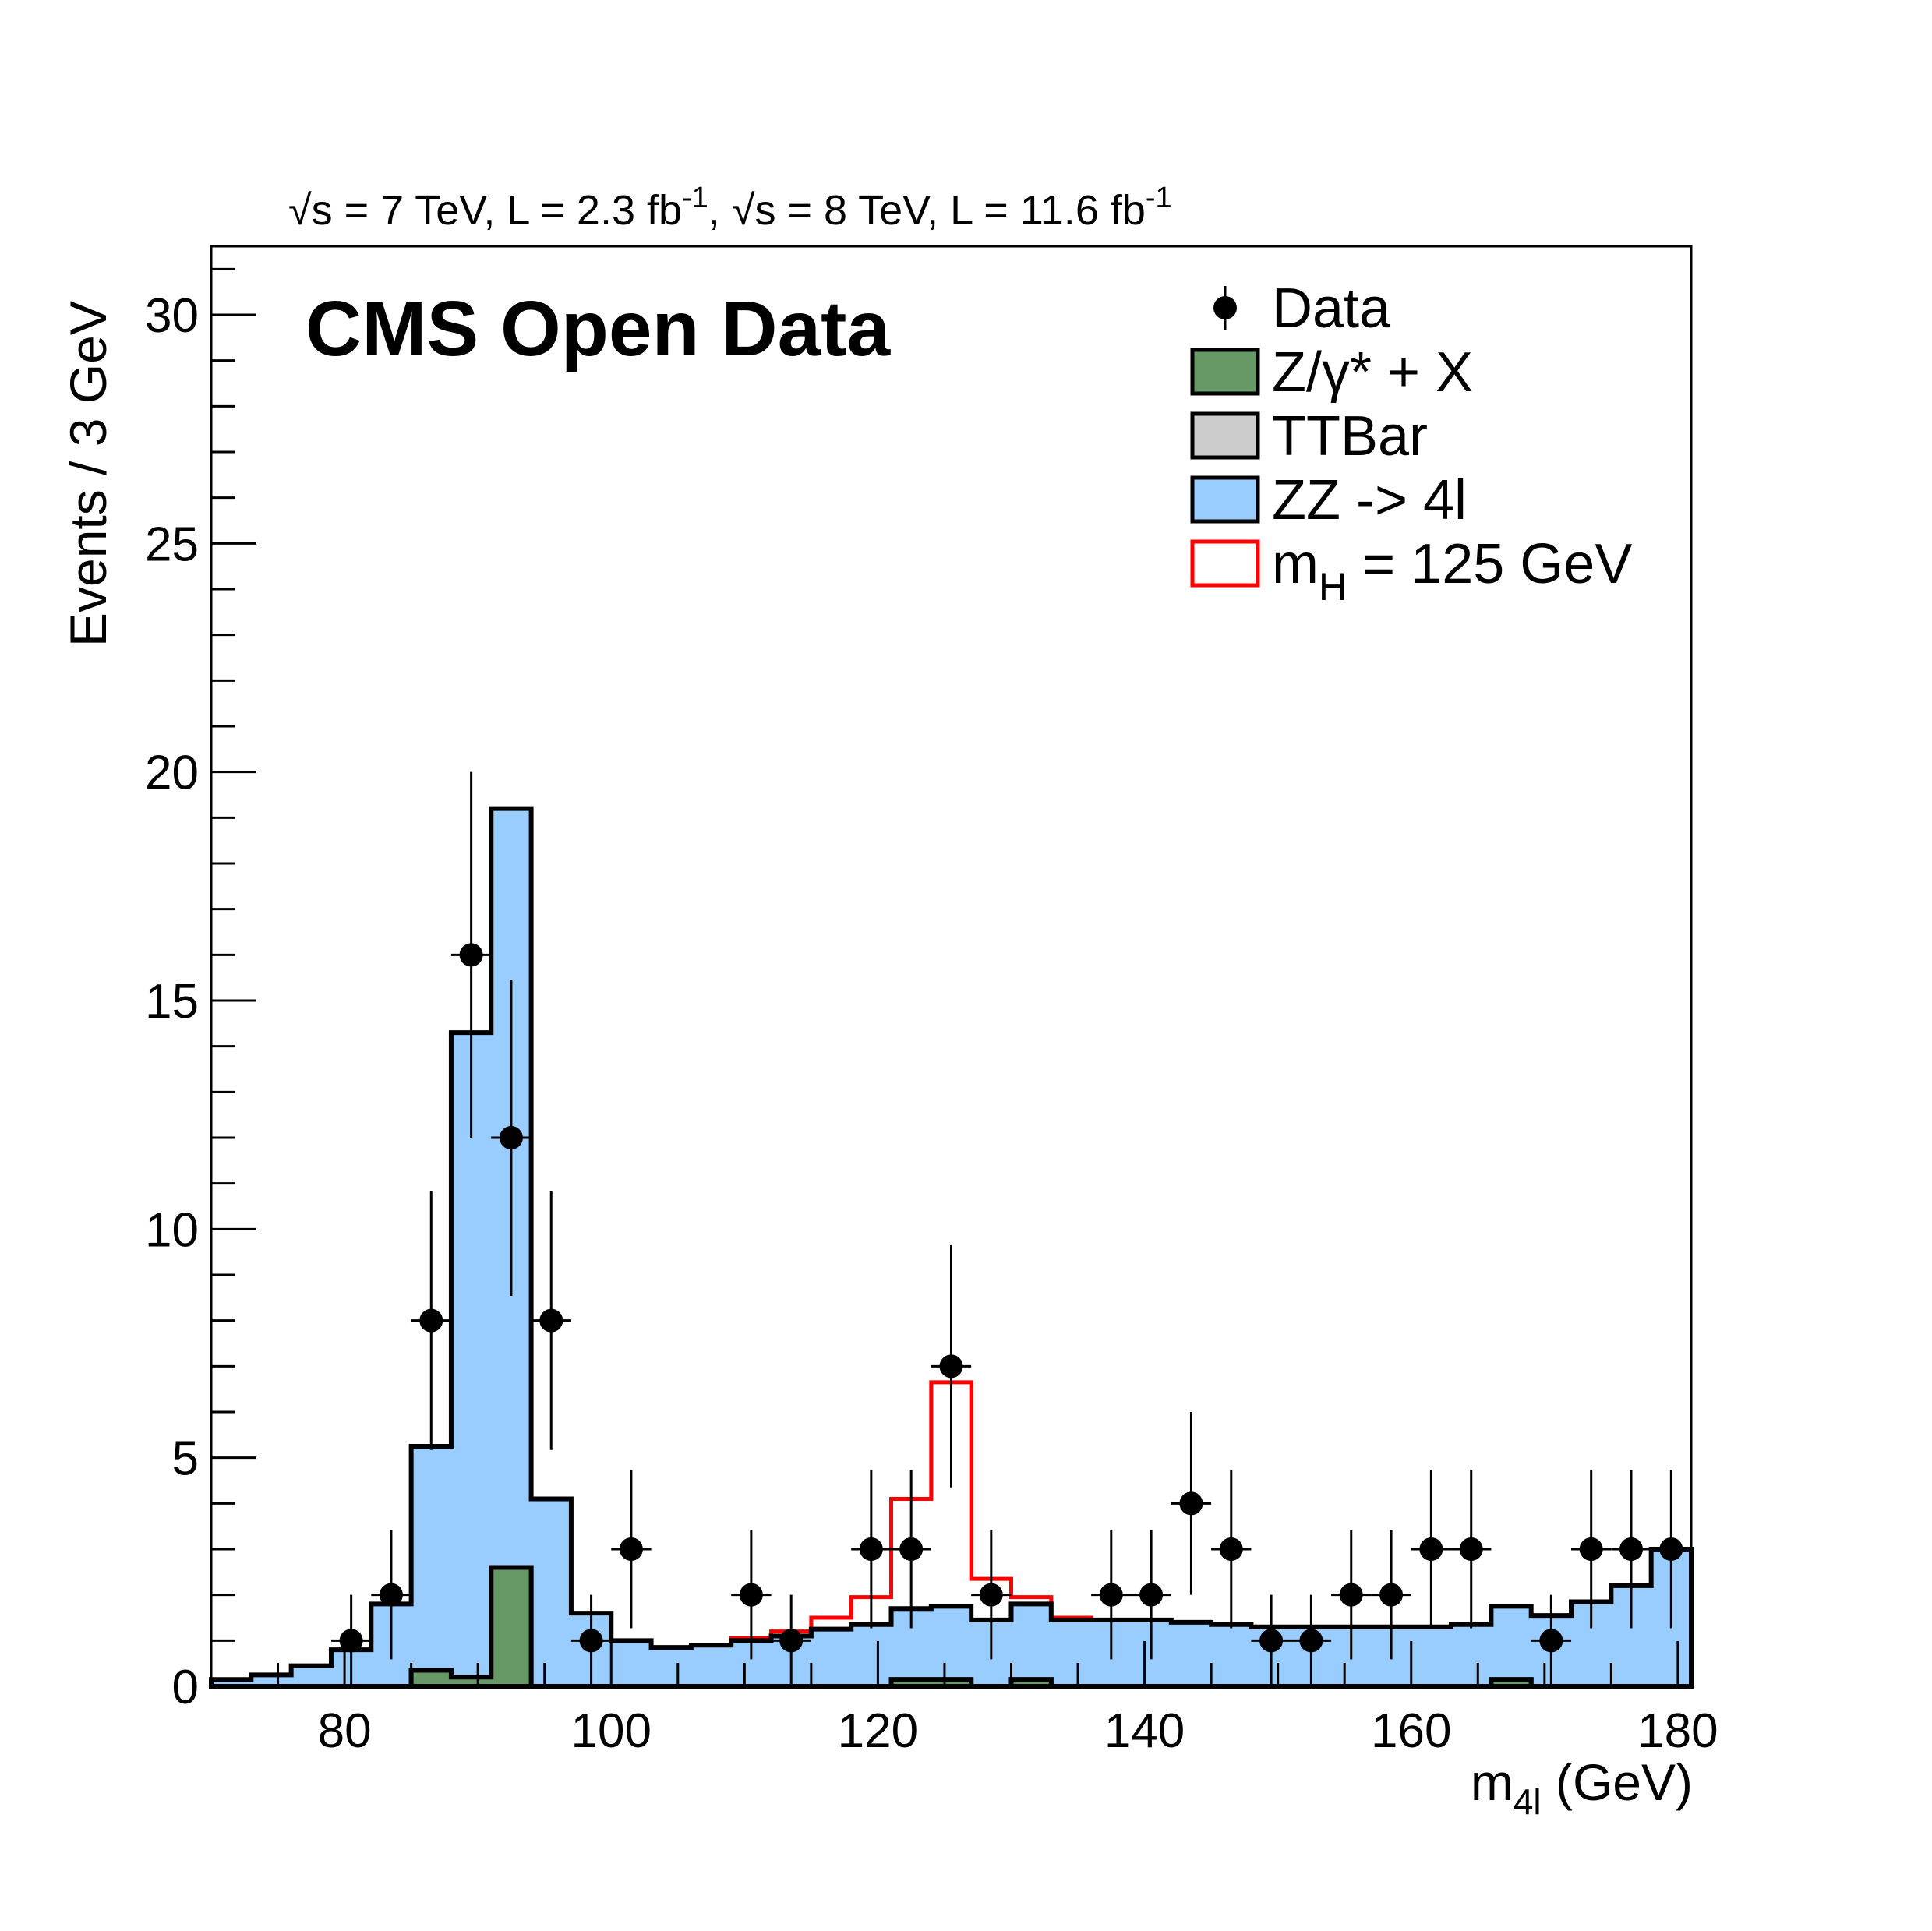 This screenshot has height=1931, width=1932. What do you see at coordinates (743, 211) in the screenshot?
I see `sqrt-symbol-8: √` at bounding box center [743, 211].